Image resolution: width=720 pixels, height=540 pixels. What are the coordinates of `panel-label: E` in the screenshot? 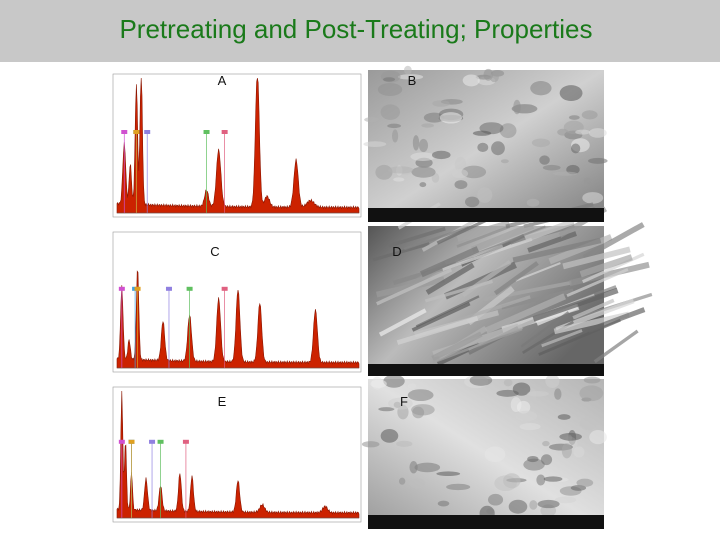 It's located at (222, 401).